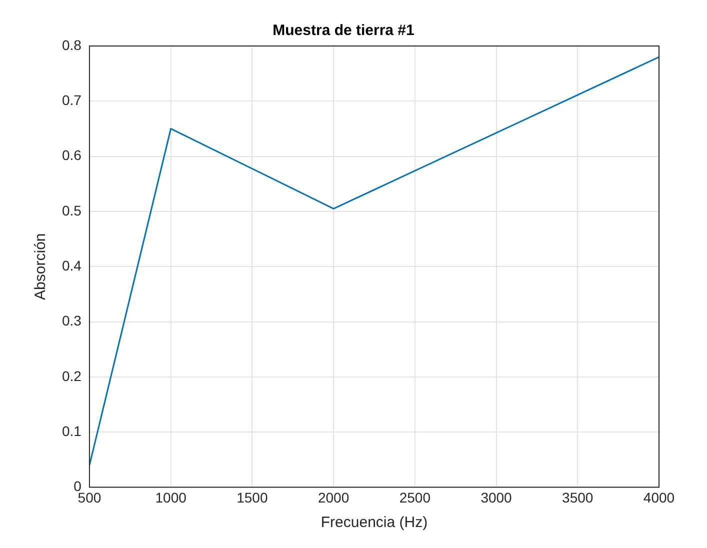 The height and width of the screenshot is (548, 707). What do you see at coordinates (41, 266) in the screenshot?
I see `y-axis-title: Absorción` at bounding box center [41, 266].